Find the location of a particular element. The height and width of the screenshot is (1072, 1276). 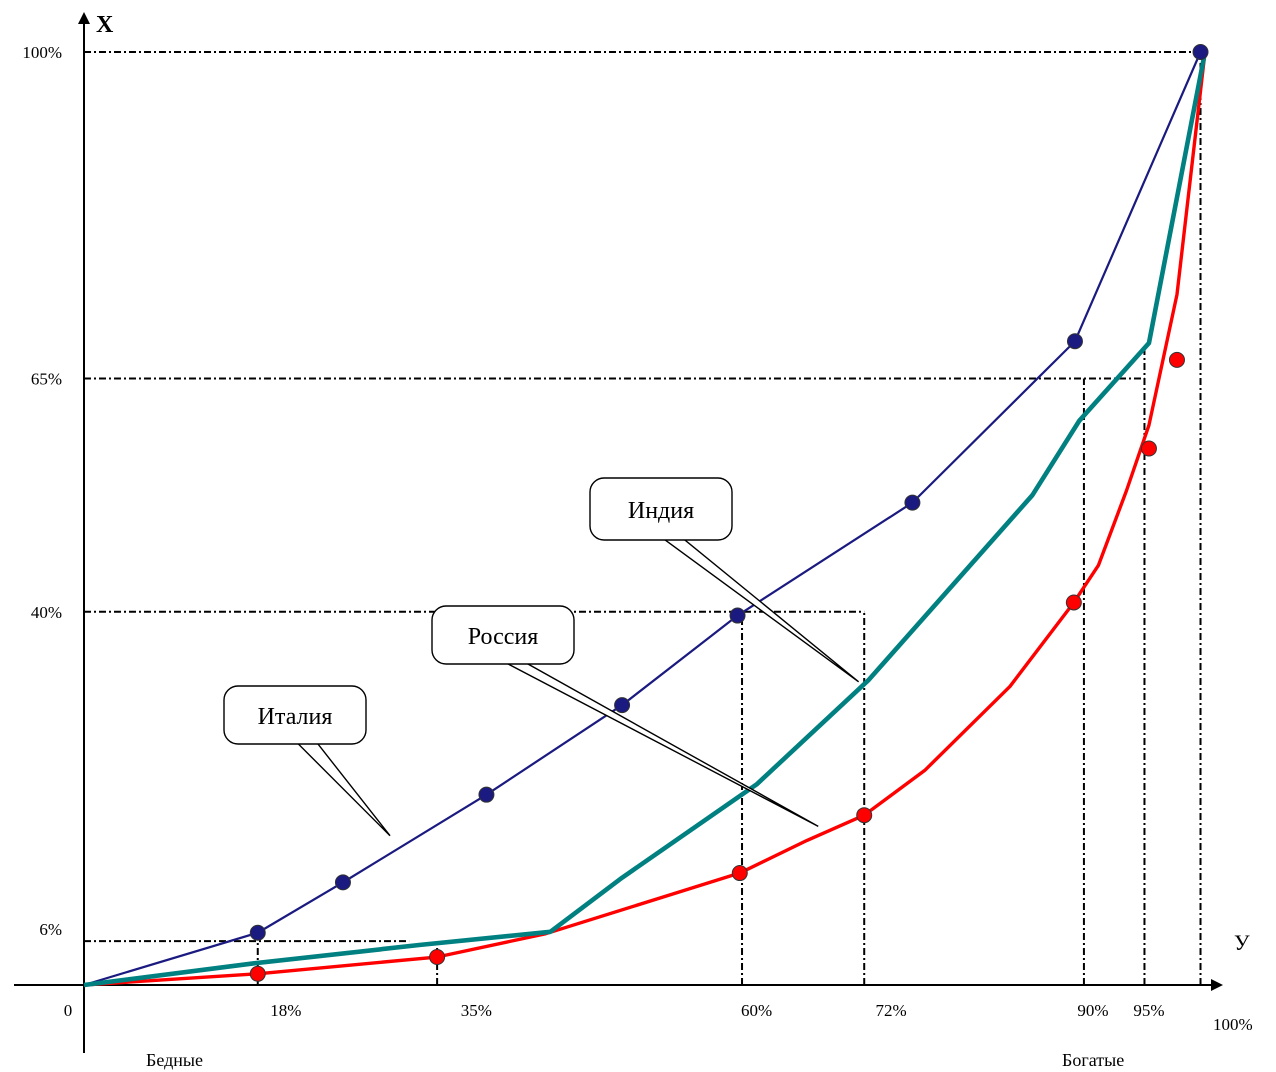

y-axis-label: Х is located at coordinates (105, 25).